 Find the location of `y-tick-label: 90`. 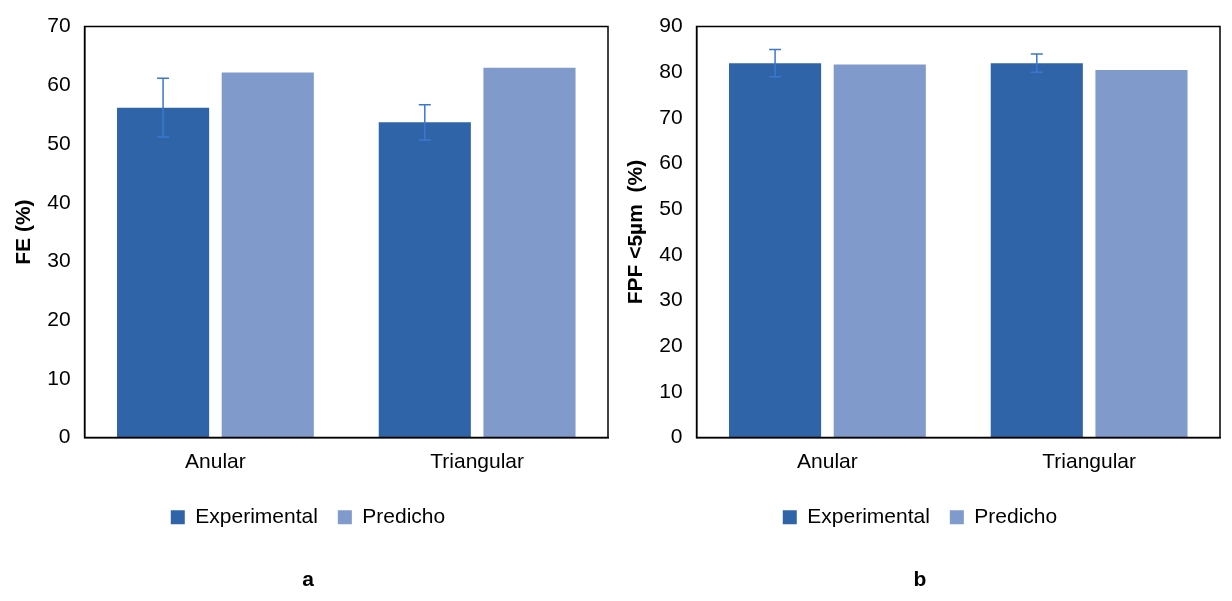

y-tick-label: 90 is located at coordinates (671, 25).